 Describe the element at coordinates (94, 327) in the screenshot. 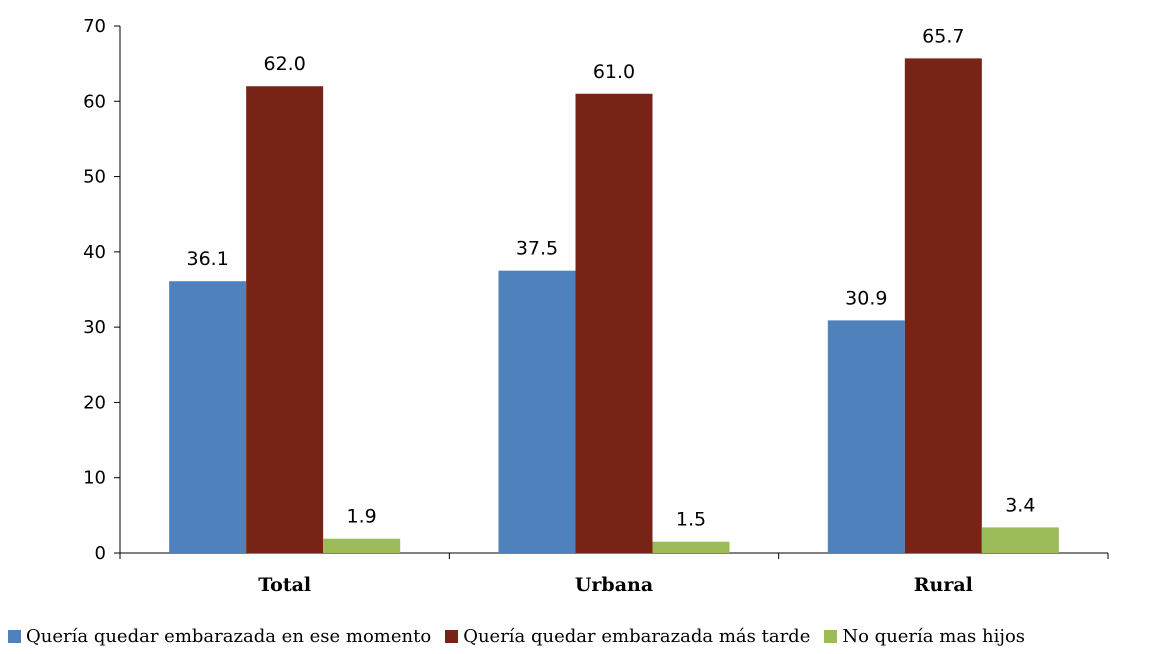

I see `y-tick-label: 30` at that location.